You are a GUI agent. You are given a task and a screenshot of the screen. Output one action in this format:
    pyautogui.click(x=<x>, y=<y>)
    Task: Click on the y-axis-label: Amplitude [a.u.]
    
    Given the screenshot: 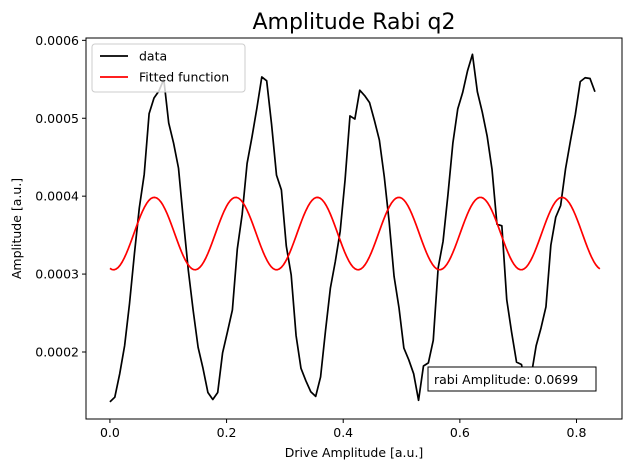 What is the action you would take?
    pyautogui.click(x=16, y=228)
    